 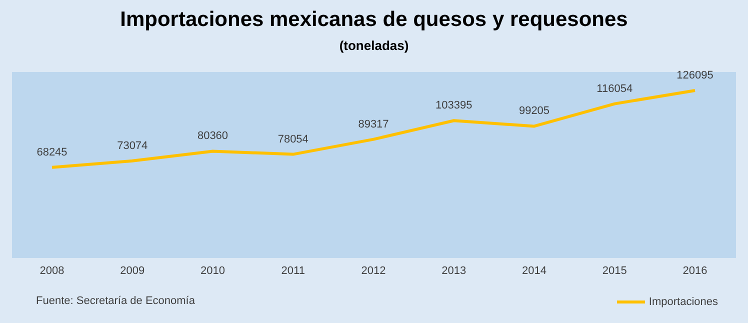 What do you see at coordinates (212, 270) in the screenshot?
I see `x-tick-label: 2010` at bounding box center [212, 270].